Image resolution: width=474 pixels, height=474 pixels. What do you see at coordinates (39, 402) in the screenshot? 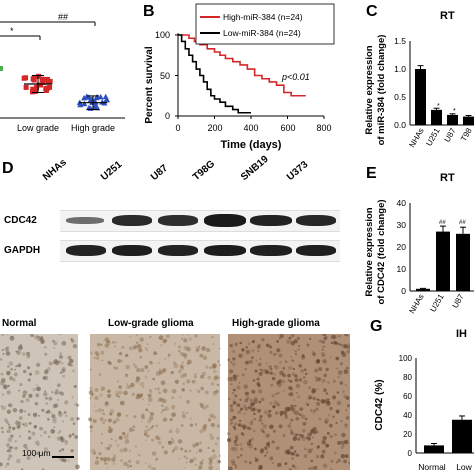
I see `ihc-image-normal` at bounding box center [39, 402].